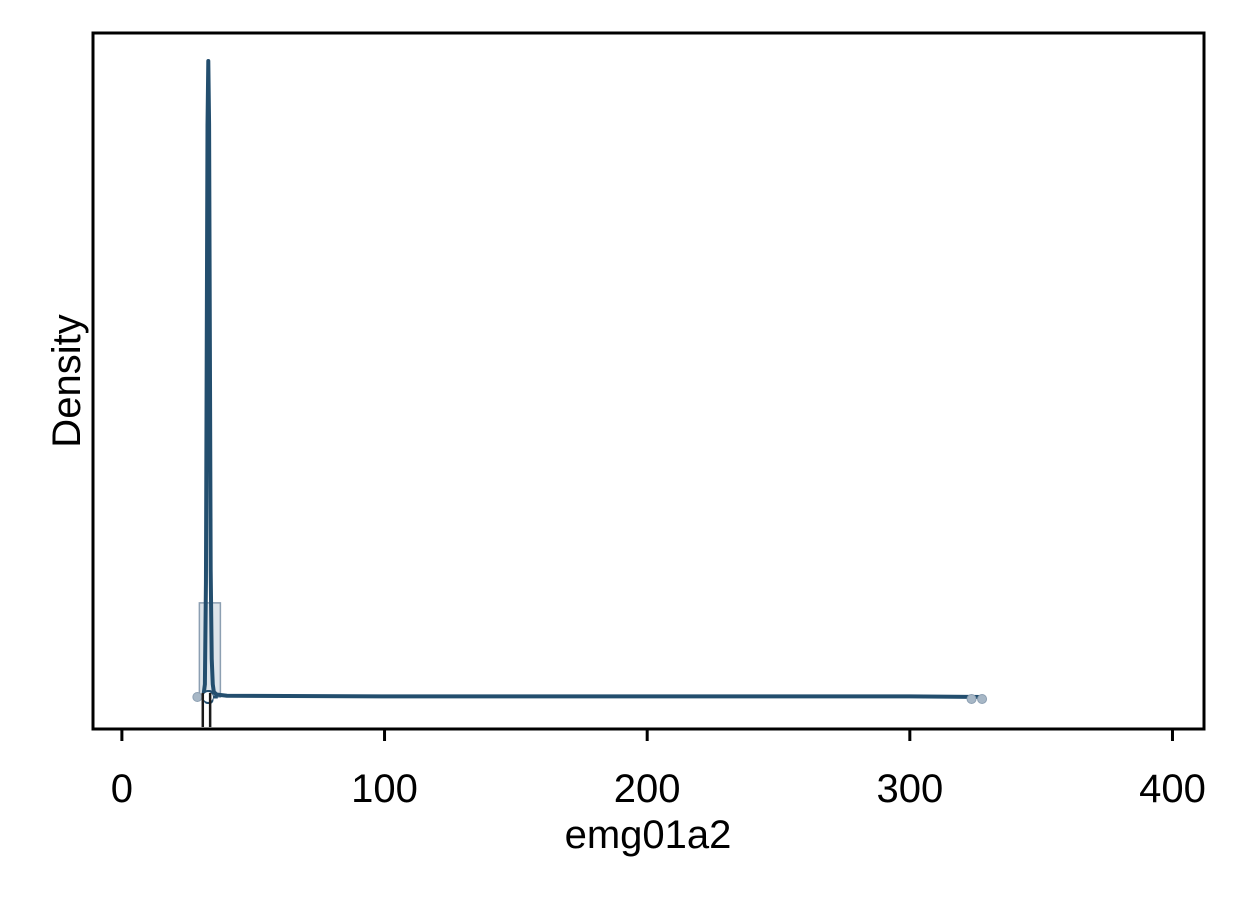 Image resolution: width=1237 pixels, height=904 pixels. I want to click on x-axis-ticks: 0 100 200 300 400, so click(658, 770).